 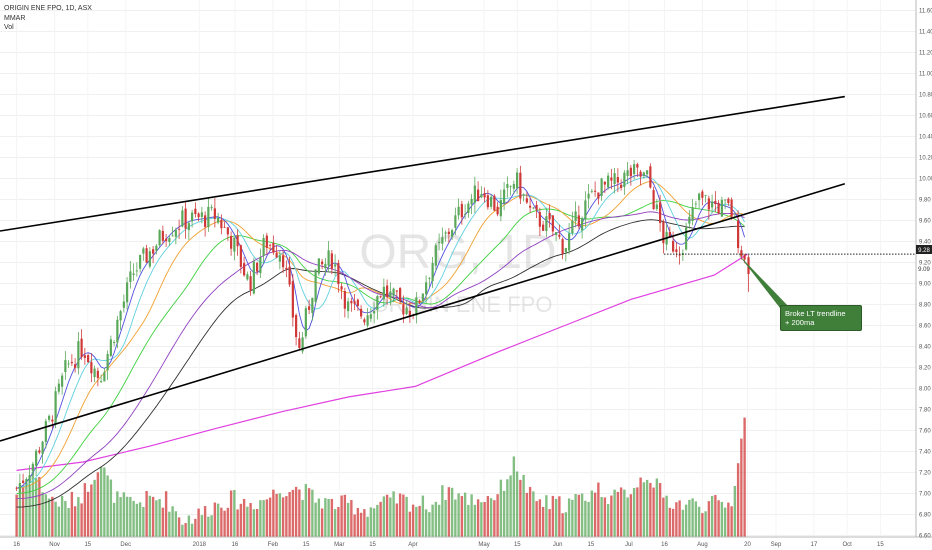 I want to click on x-tick-label: Feb, so click(x=273, y=545).